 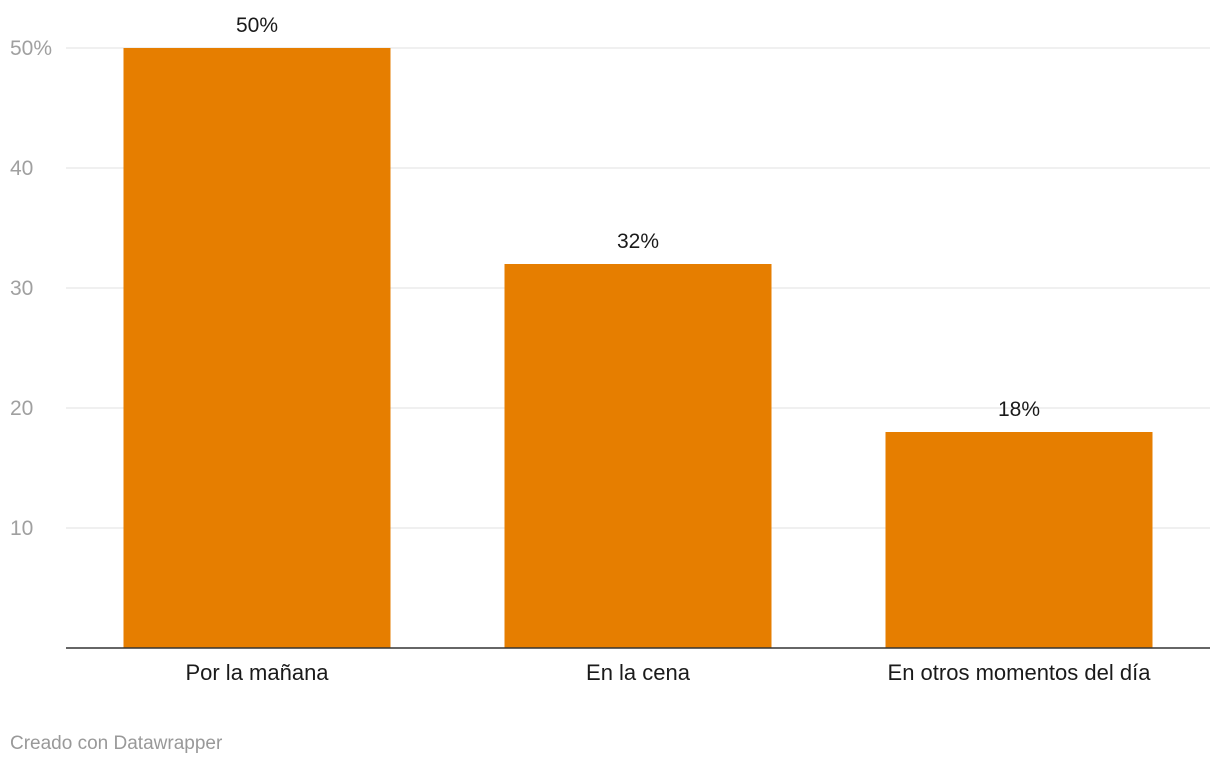 What do you see at coordinates (638, 241) in the screenshot?
I see `data-label: 32%` at bounding box center [638, 241].